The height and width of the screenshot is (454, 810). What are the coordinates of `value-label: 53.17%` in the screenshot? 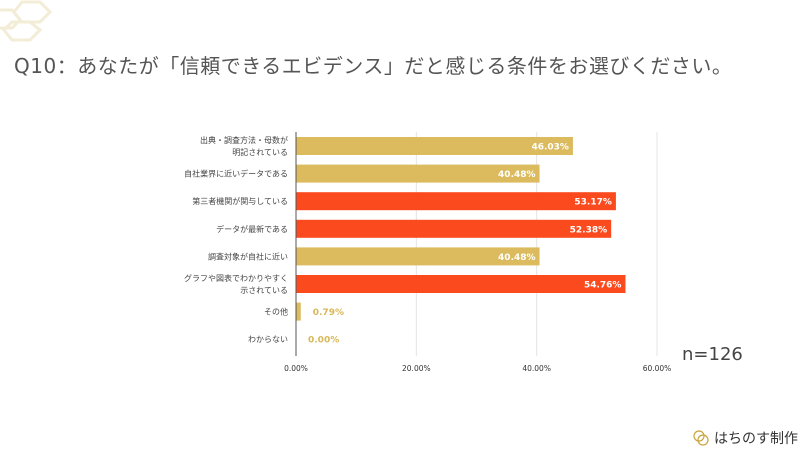 It's located at (593, 203).